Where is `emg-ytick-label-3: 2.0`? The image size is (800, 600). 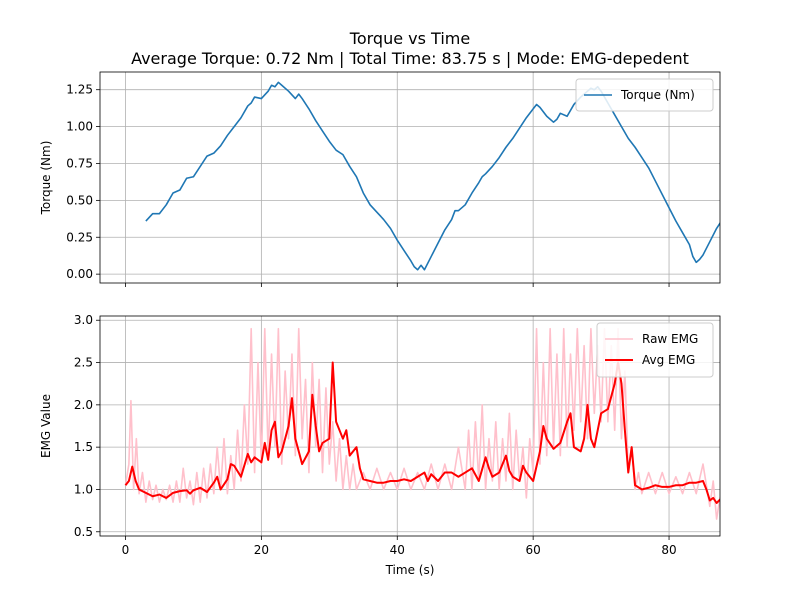
emg-ytick-label-3: 2.0 is located at coordinates (83, 405).